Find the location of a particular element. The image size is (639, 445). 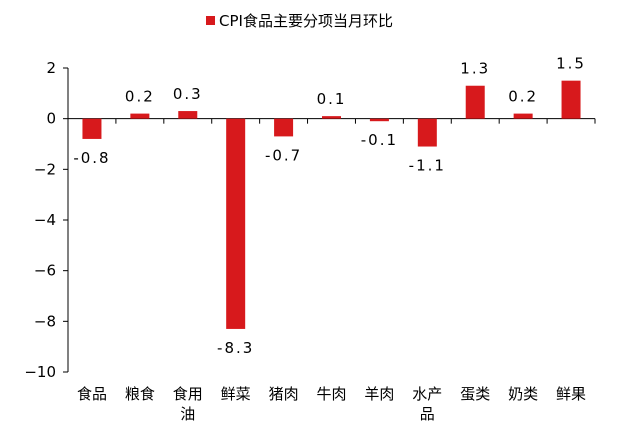

y-tick-label: −6 is located at coordinates (45, 271).